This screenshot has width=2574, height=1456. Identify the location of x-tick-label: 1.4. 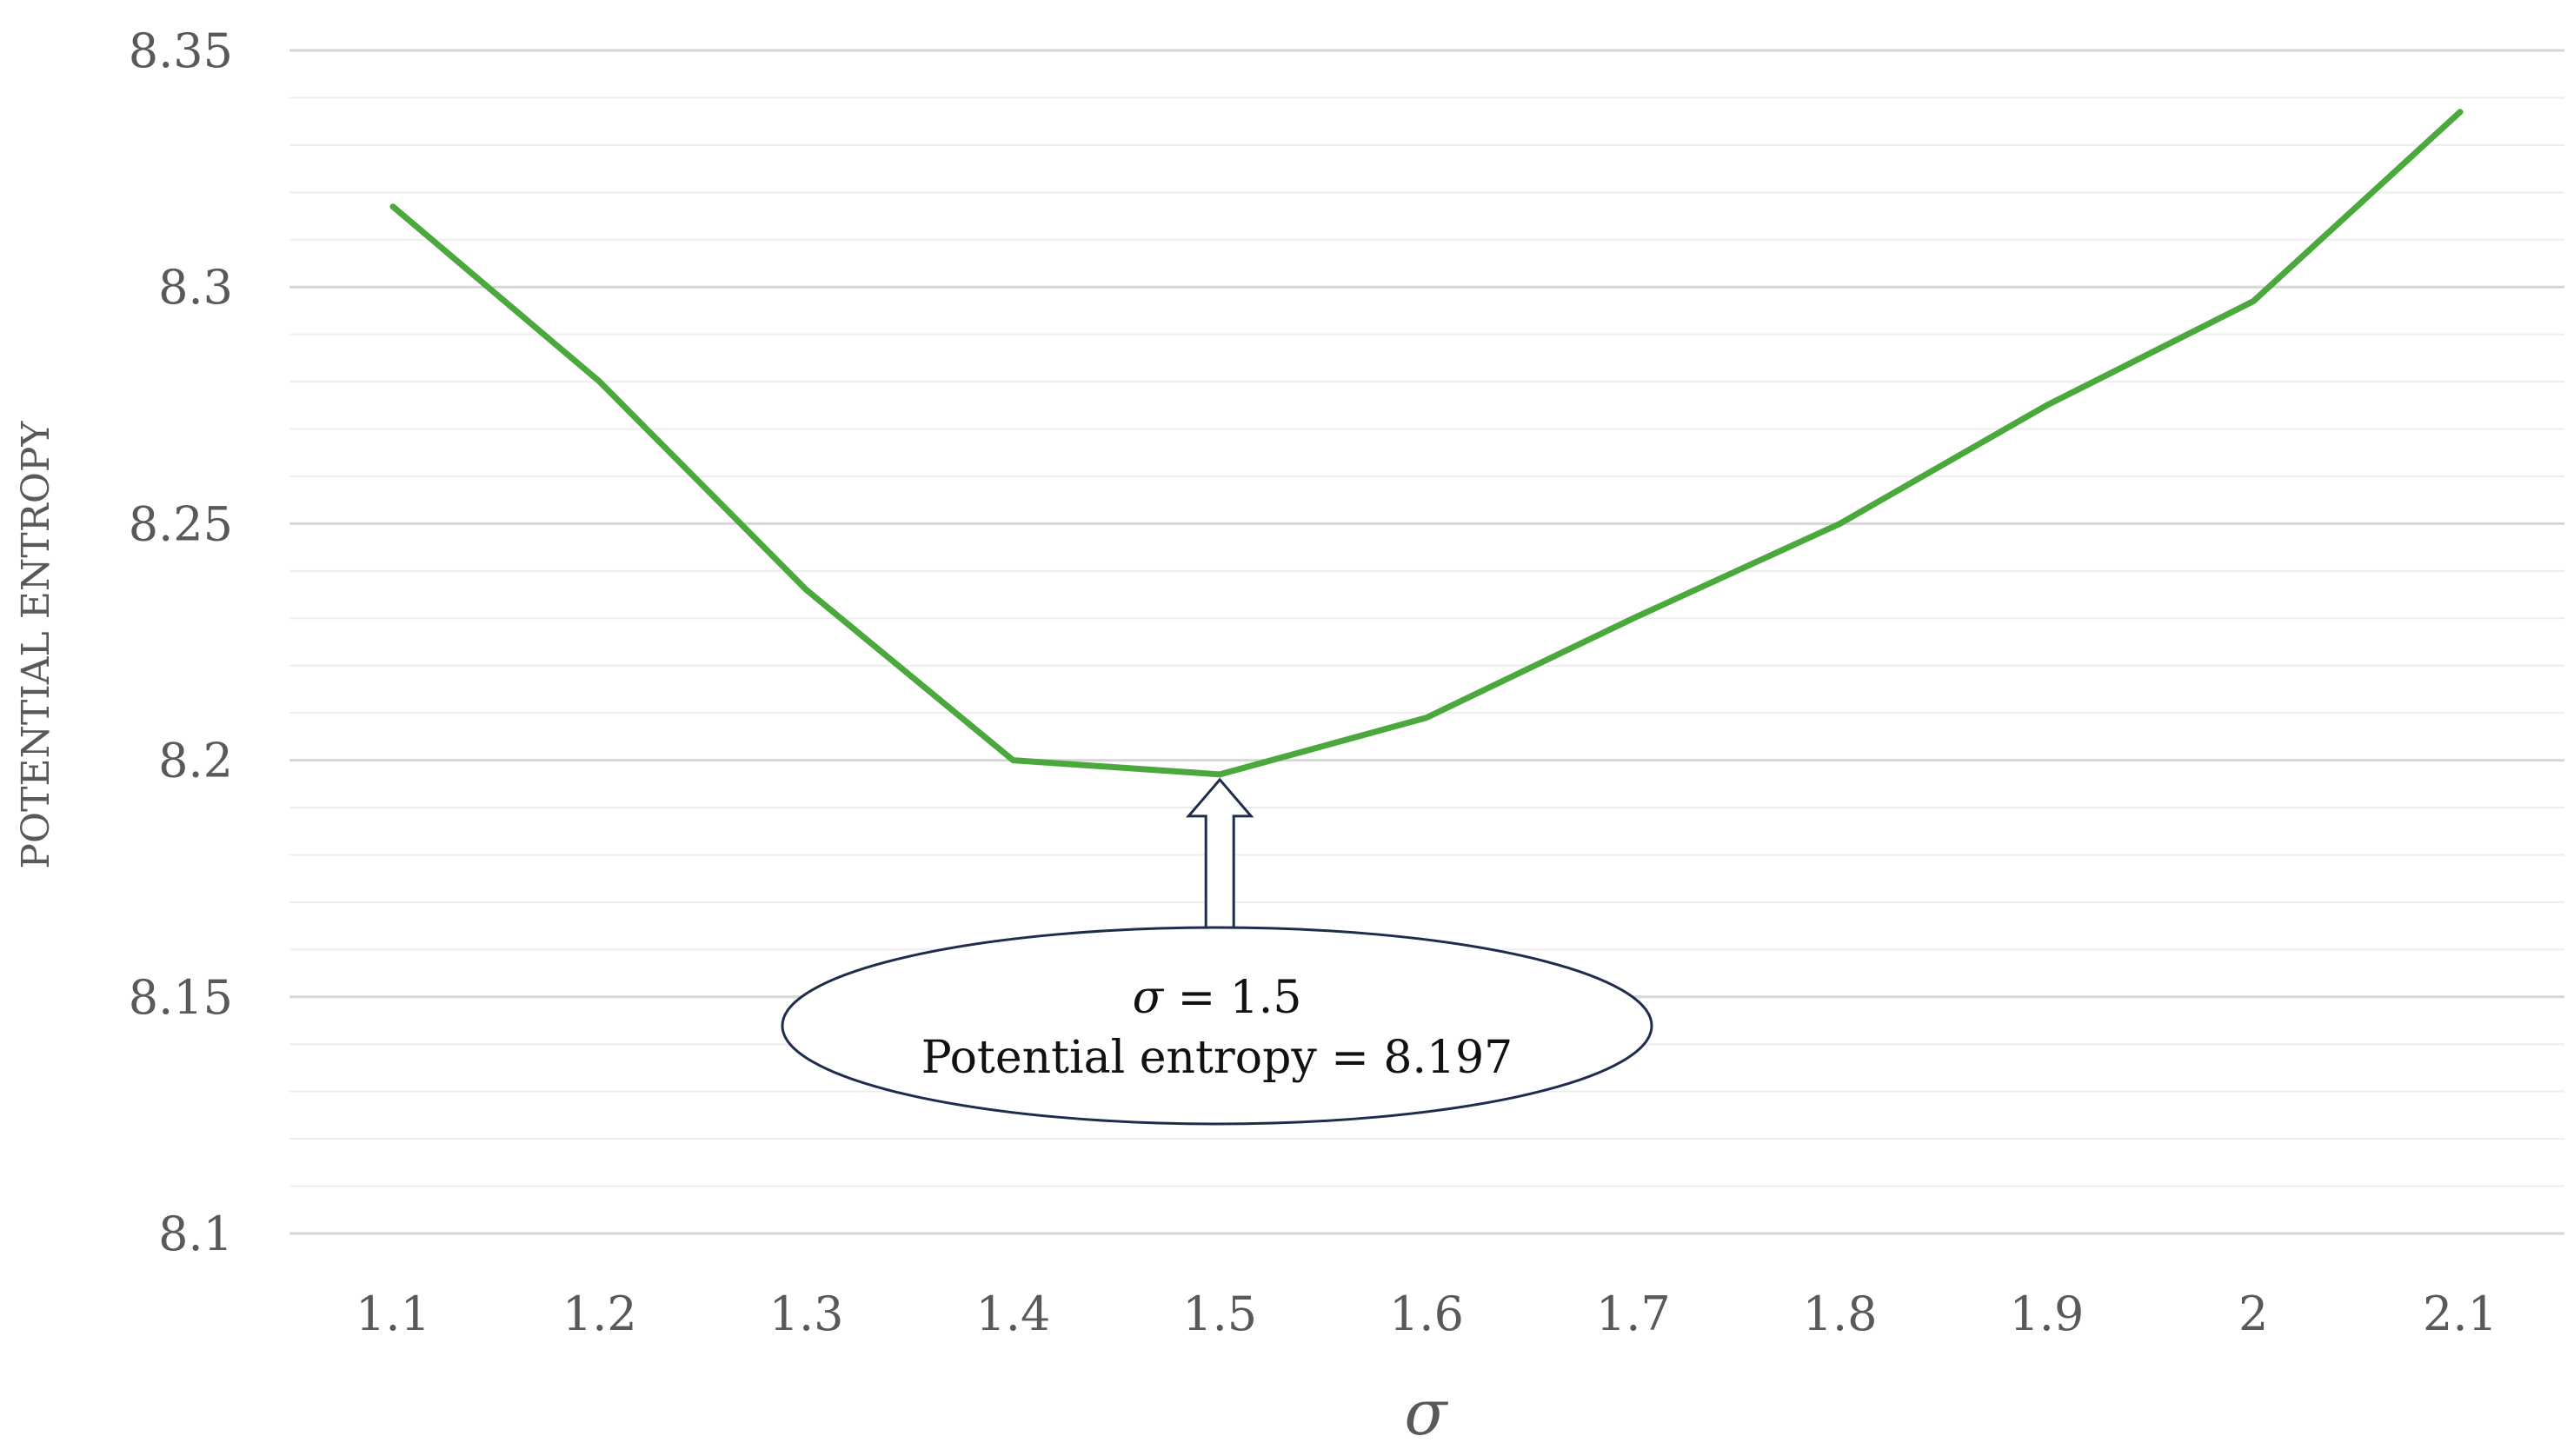
(1012, 1313).